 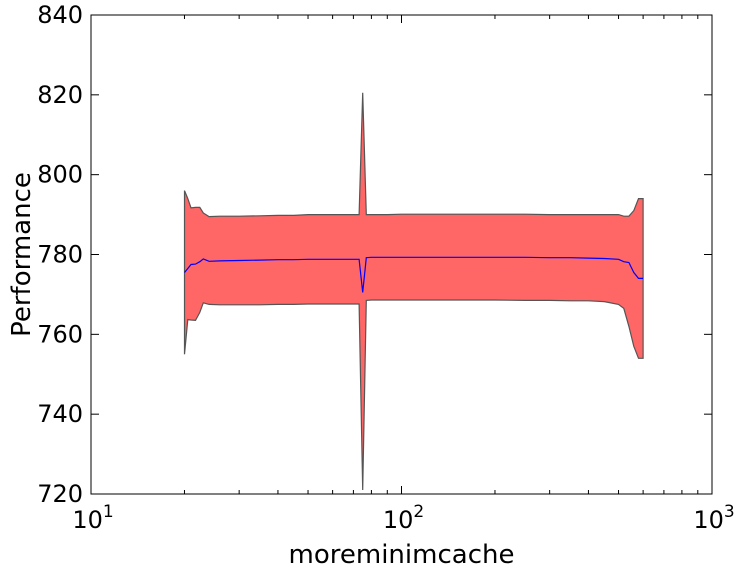 What do you see at coordinates (92, 518) in the screenshot?
I see `x-tick-label: 10¹` at bounding box center [92, 518].